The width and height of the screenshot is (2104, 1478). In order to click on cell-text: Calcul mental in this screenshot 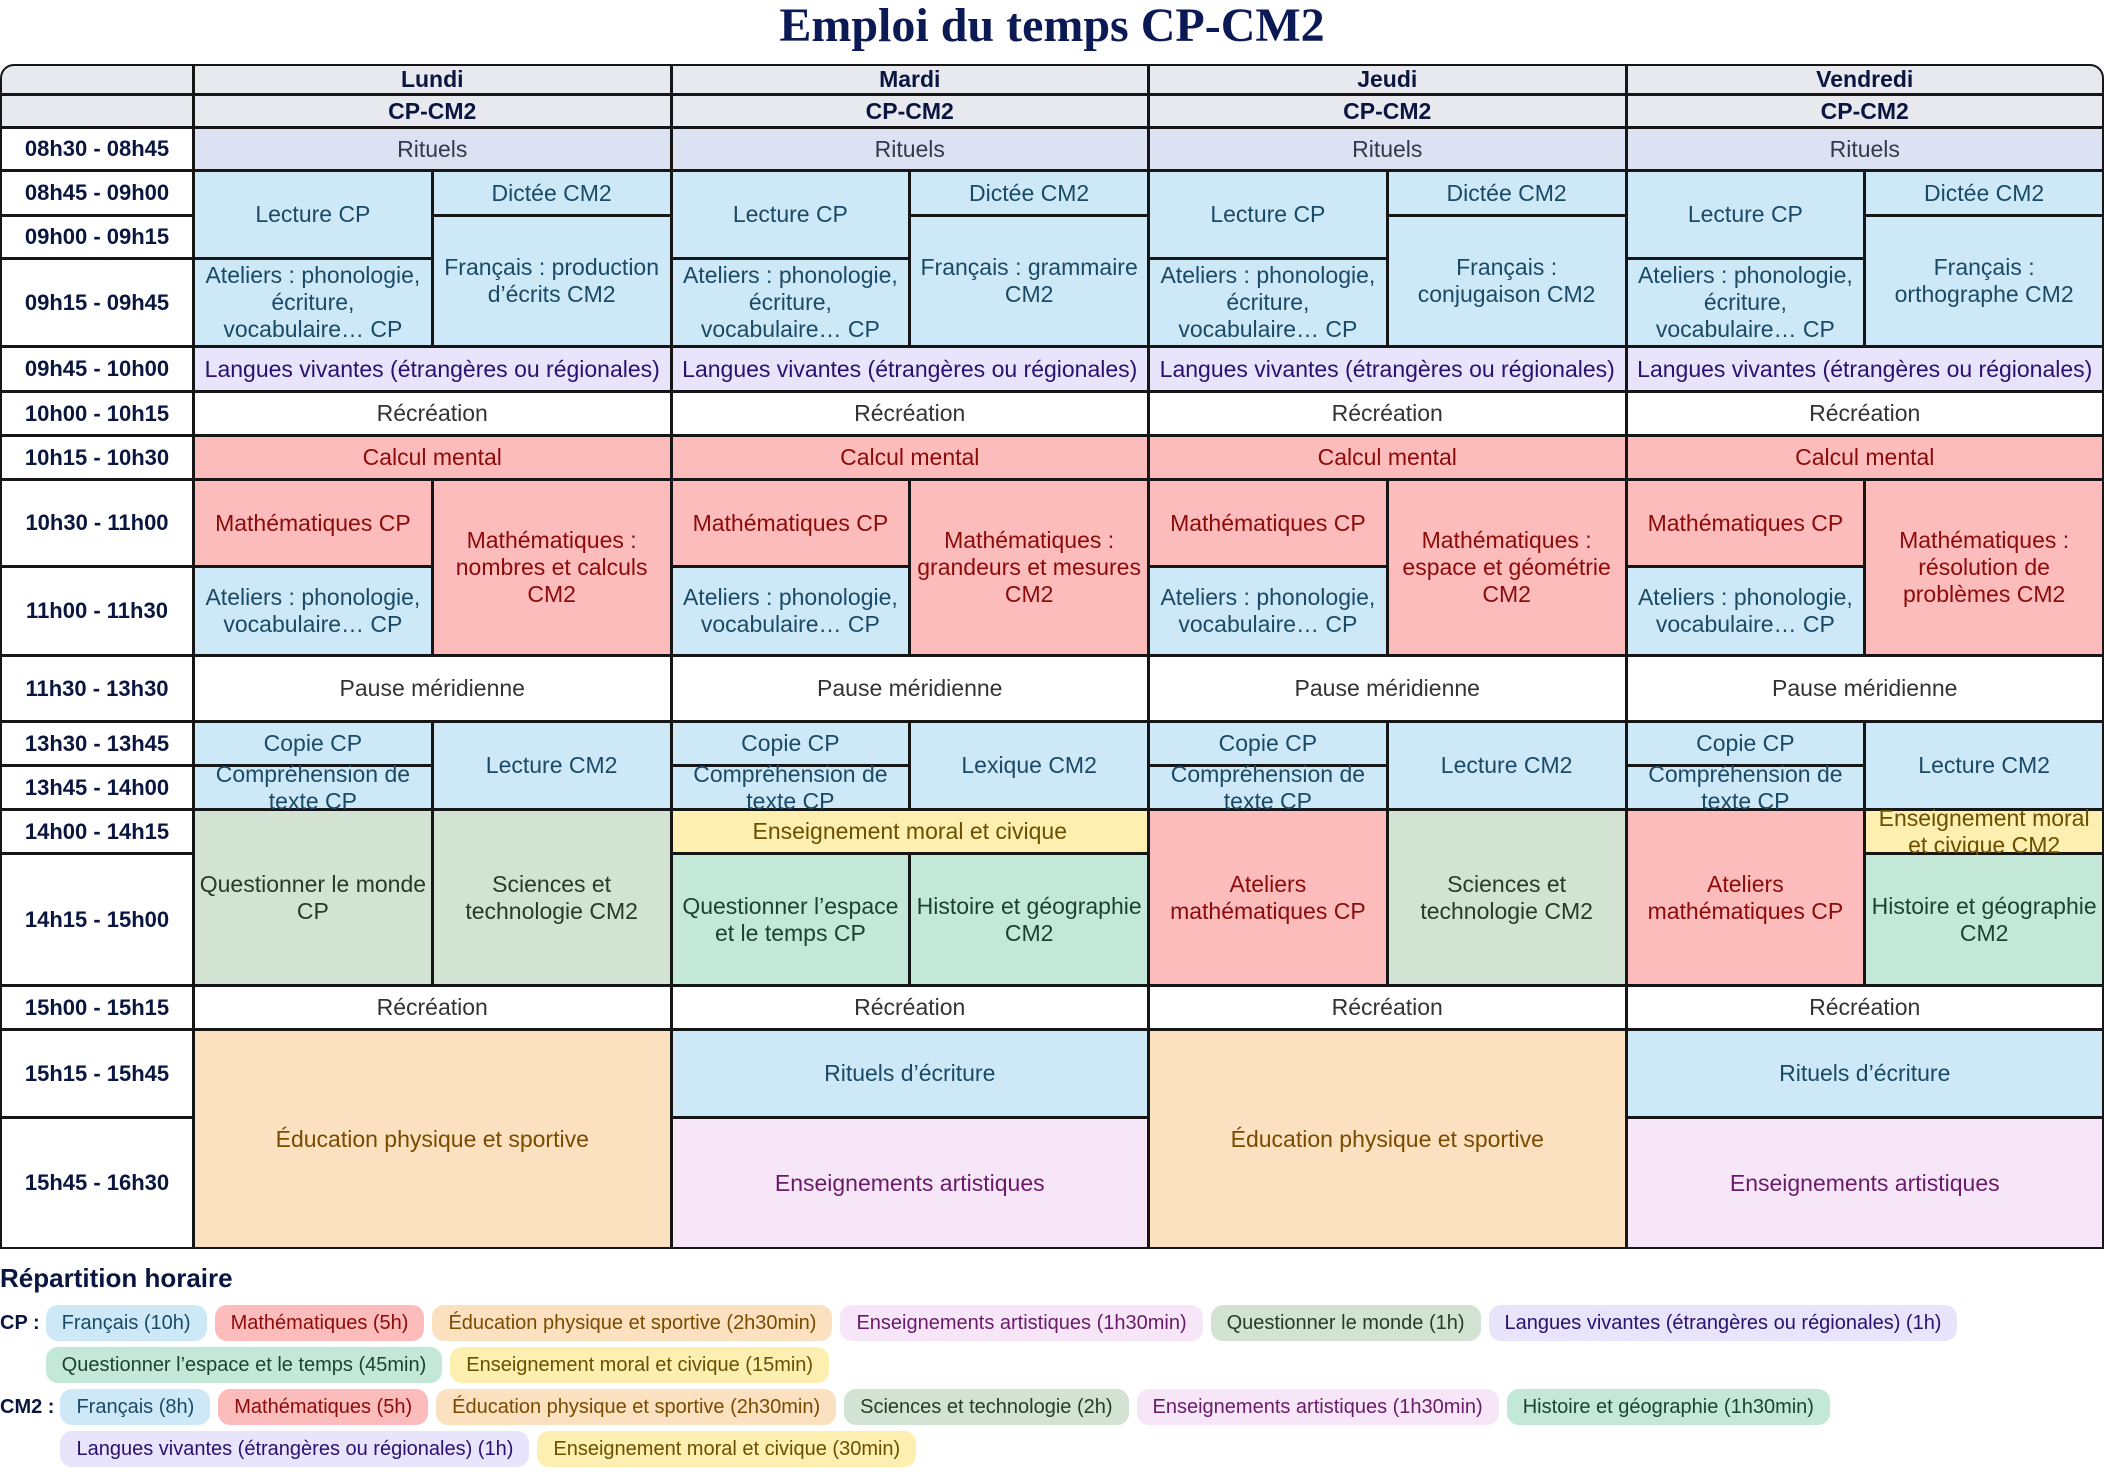, I will do `click(1865, 457)`.